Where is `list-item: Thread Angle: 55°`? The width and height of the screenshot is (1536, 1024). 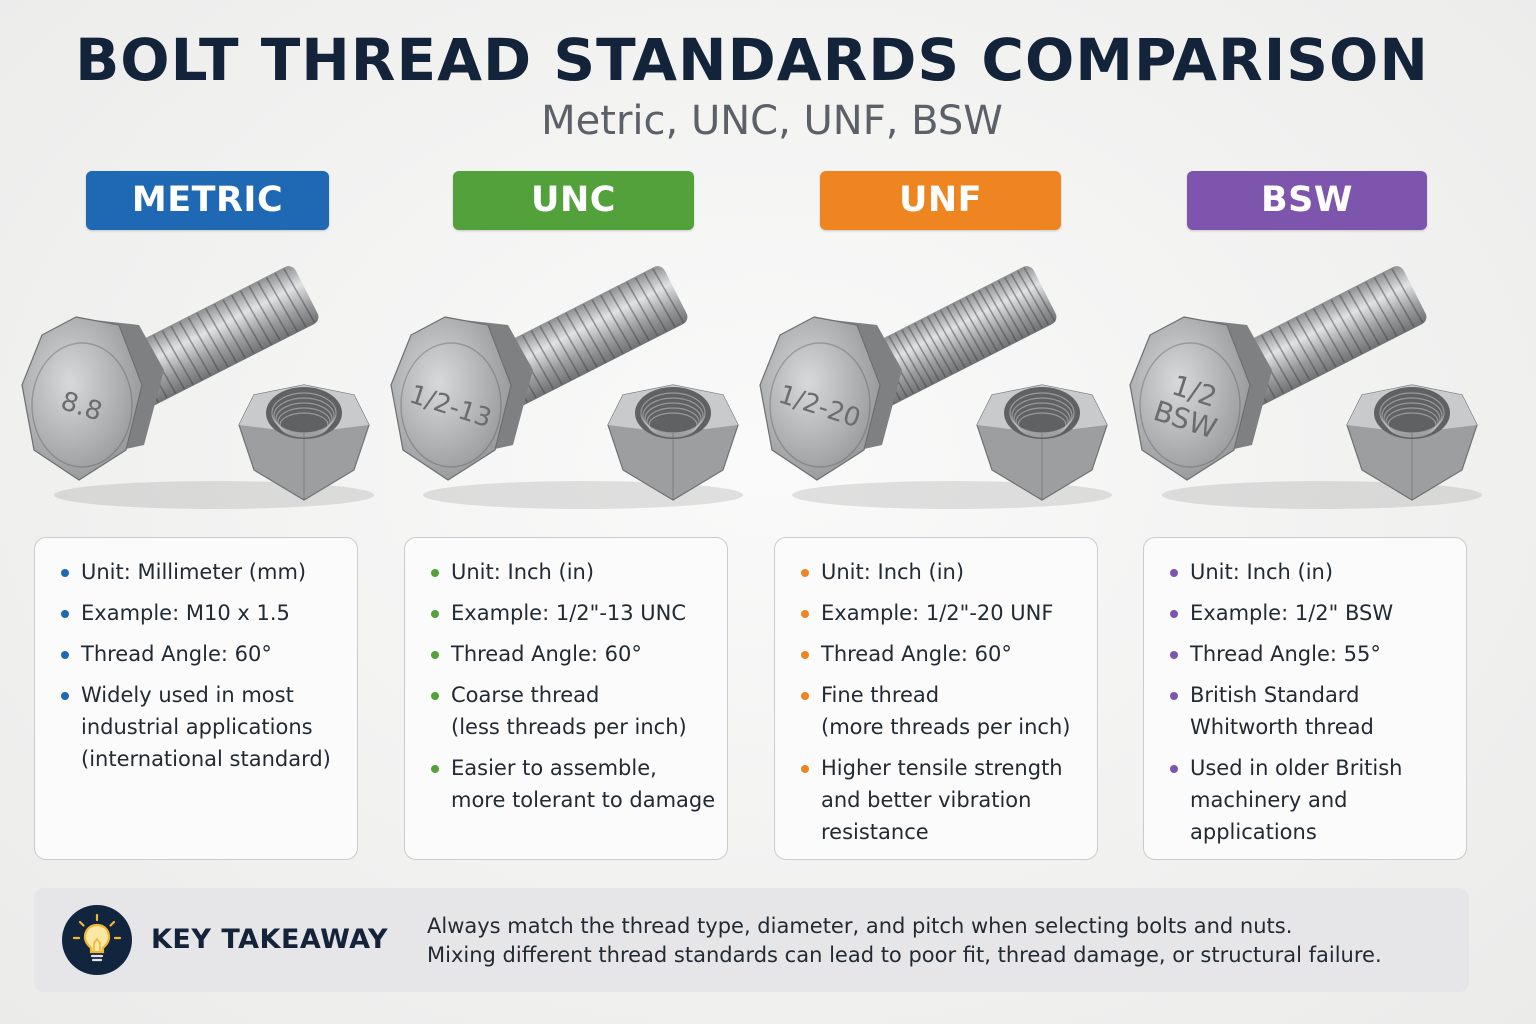
list-item: Thread Angle: 55° is located at coordinates (1312, 654).